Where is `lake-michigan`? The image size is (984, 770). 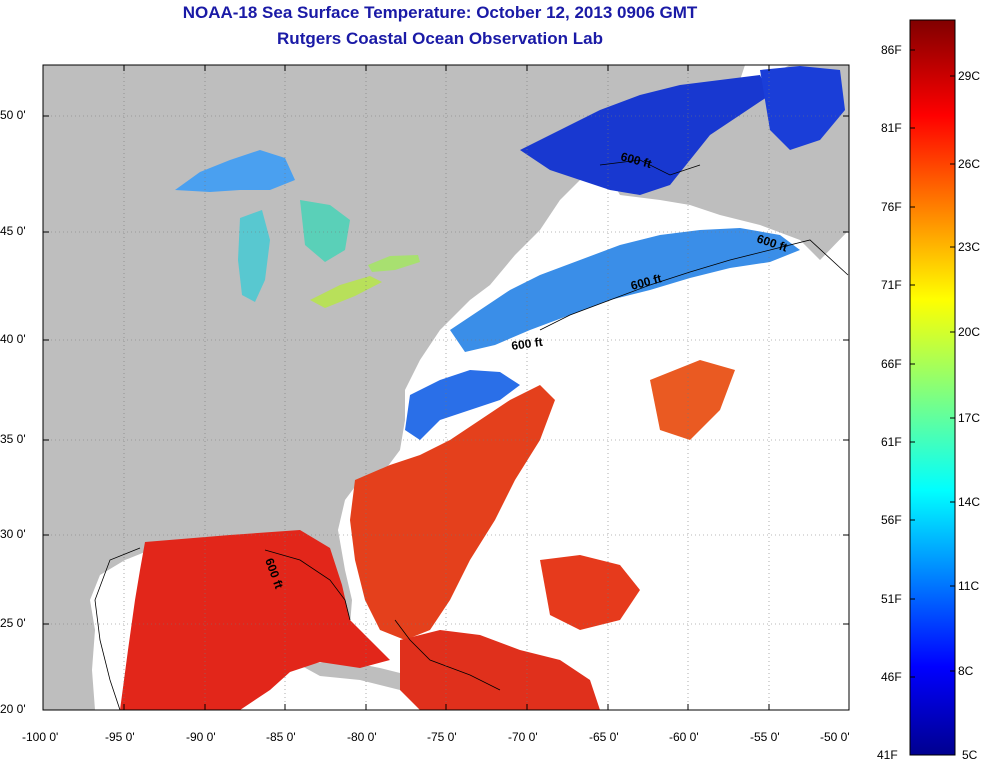
lake-michigan is located at coordinates (254, 256).